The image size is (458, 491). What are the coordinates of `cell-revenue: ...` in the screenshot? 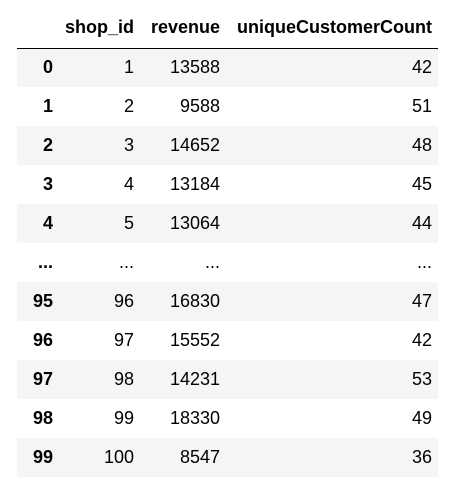 It's located at (213, 262).